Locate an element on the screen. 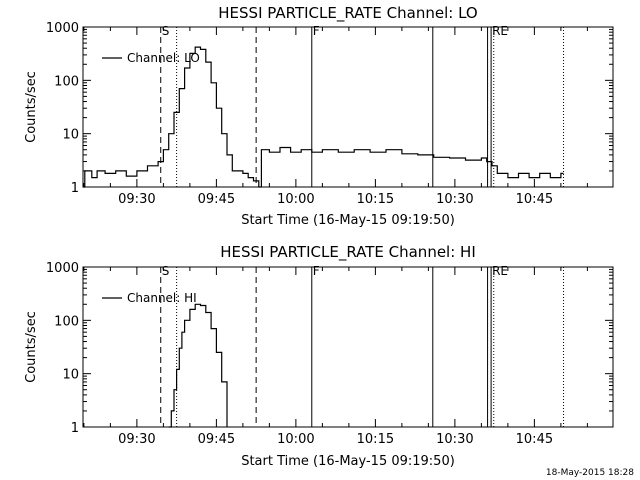 The height and width of the screenshot is (480, 640). series-line is located at coordinates (198, 365).